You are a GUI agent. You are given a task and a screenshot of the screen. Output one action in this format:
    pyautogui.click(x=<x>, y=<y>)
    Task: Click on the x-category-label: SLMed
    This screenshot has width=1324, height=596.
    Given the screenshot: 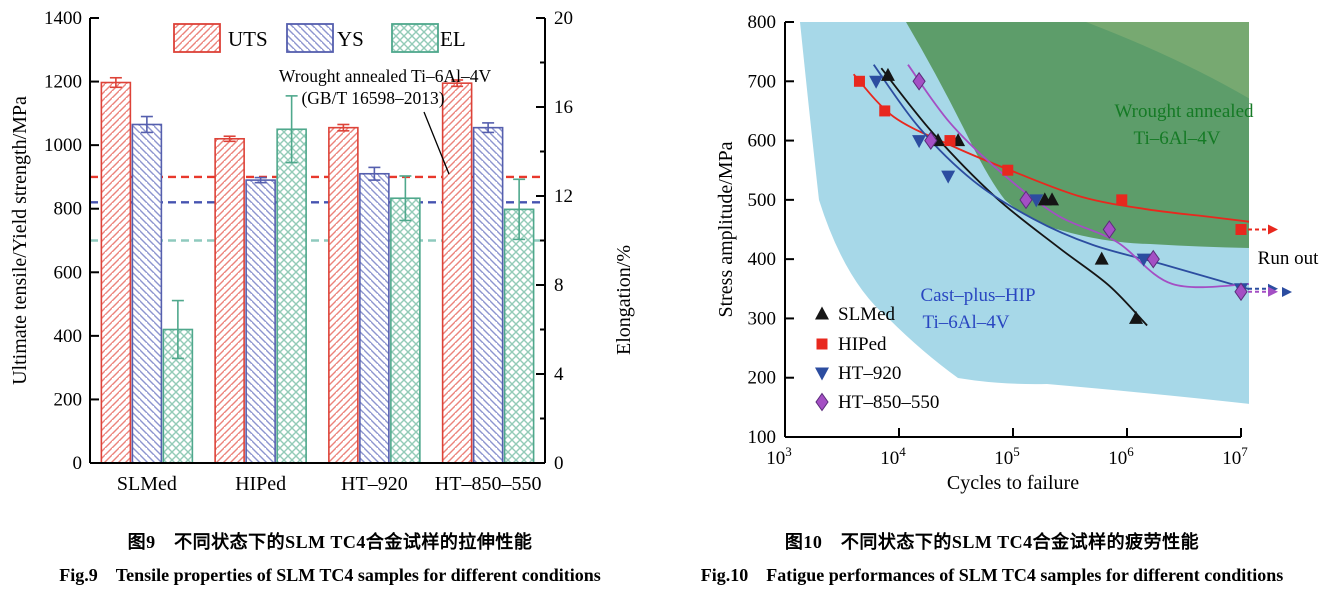 What is the action you would take?
    pyautogui.click(x=147, y=484)
    